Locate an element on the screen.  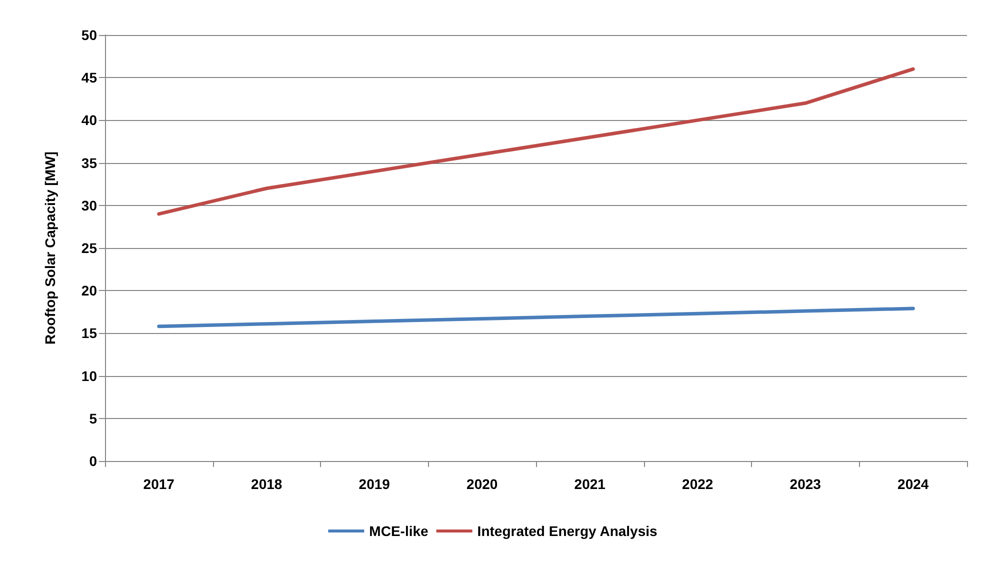
y-tick-label: 40 is located at coordinates (89, 120).